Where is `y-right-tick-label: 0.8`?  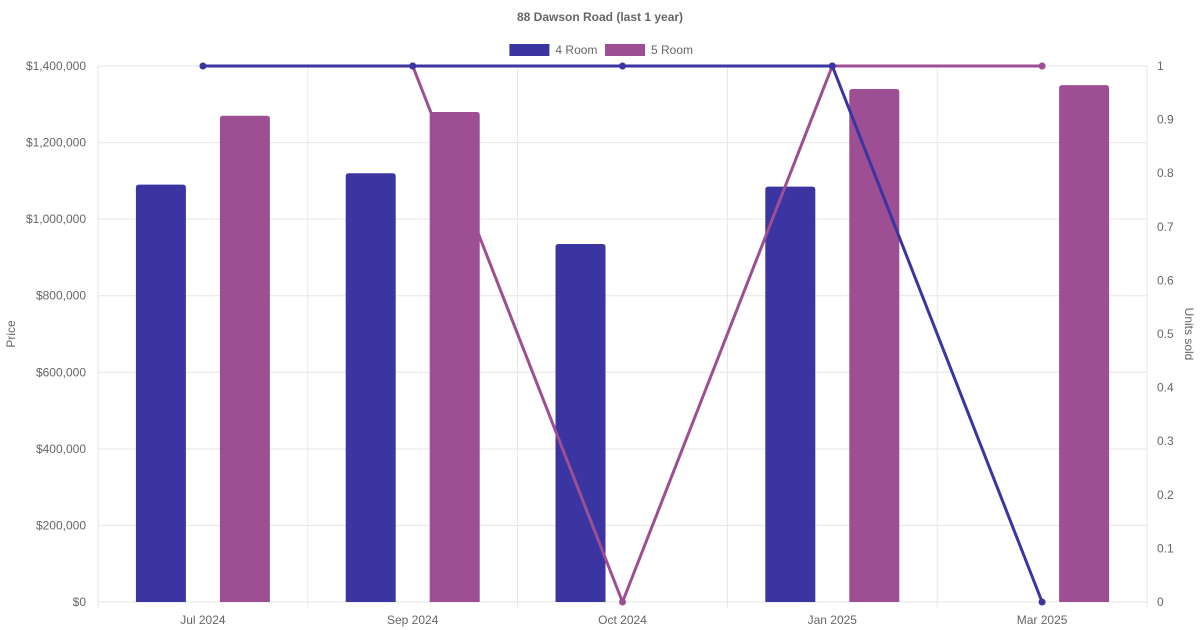
y-right-tick-label: 0.8 is located at coordinates (1165, 173).